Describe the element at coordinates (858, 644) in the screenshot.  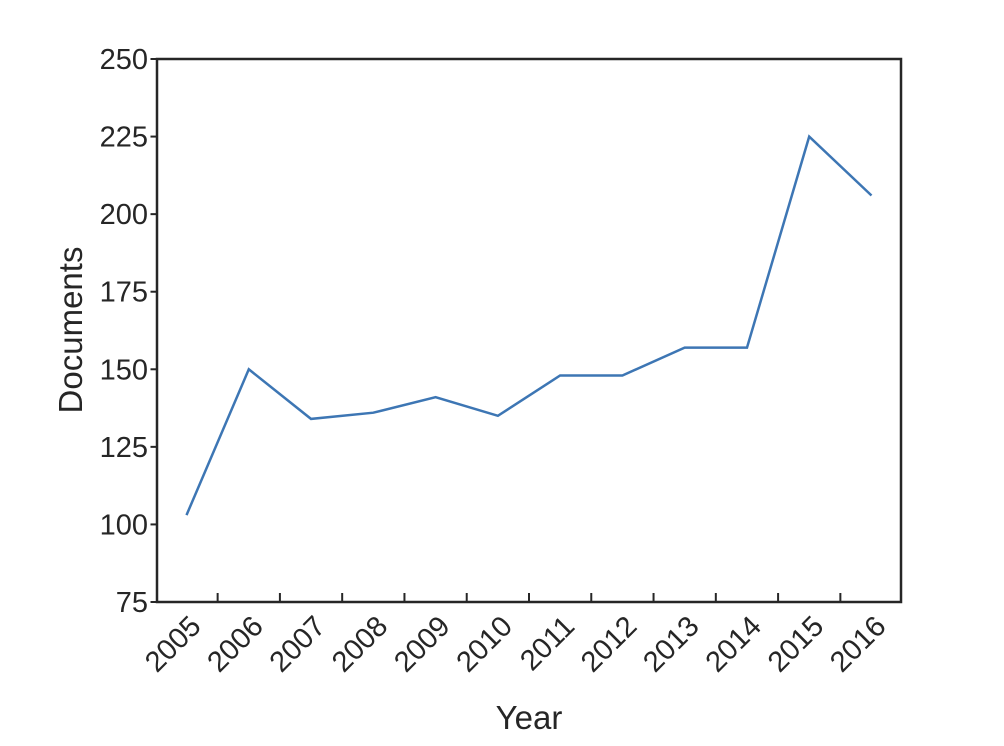
I see `x-tick-label: 2016` at that location.